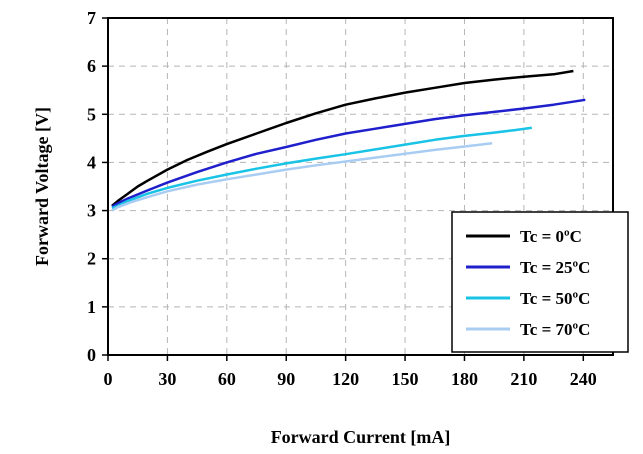 This screenshot has height=454, width=643. What do you see at coordinates (91, 114) in the screenshot?
I see `y-tick-label: 5` at bounding box center [91, 114].